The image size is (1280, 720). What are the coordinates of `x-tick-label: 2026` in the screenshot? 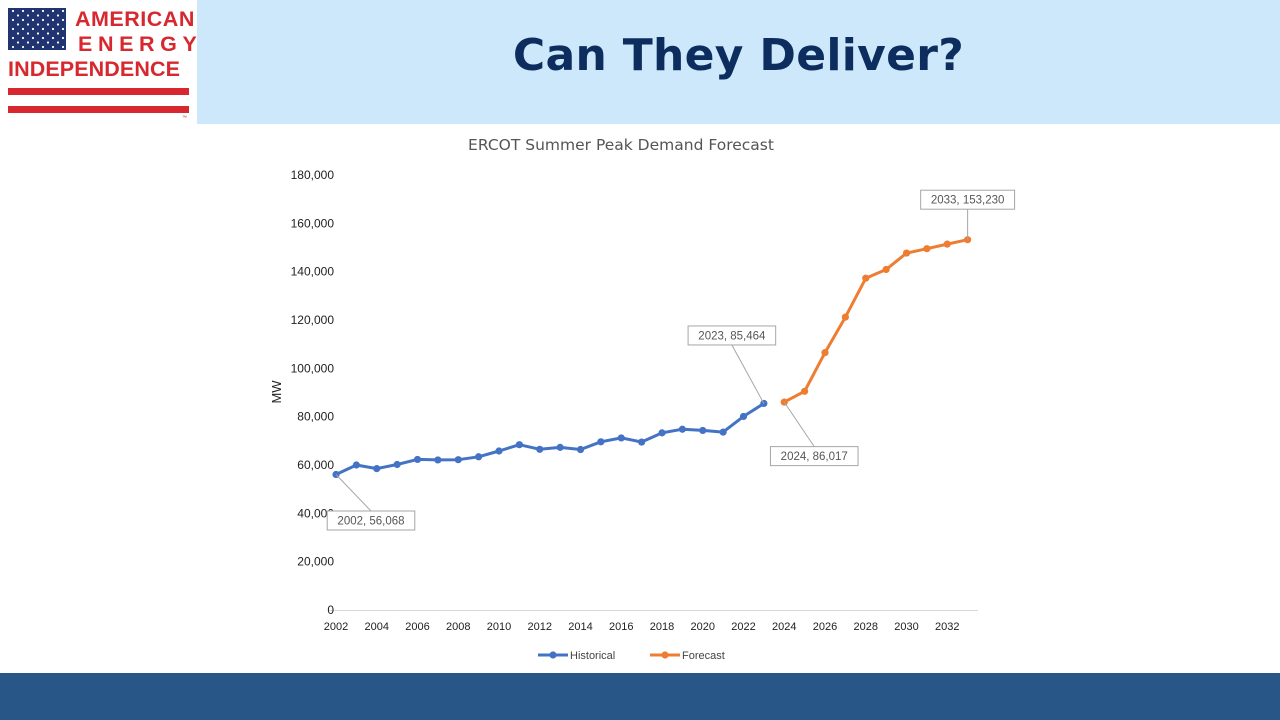 It's located at (825, 627).